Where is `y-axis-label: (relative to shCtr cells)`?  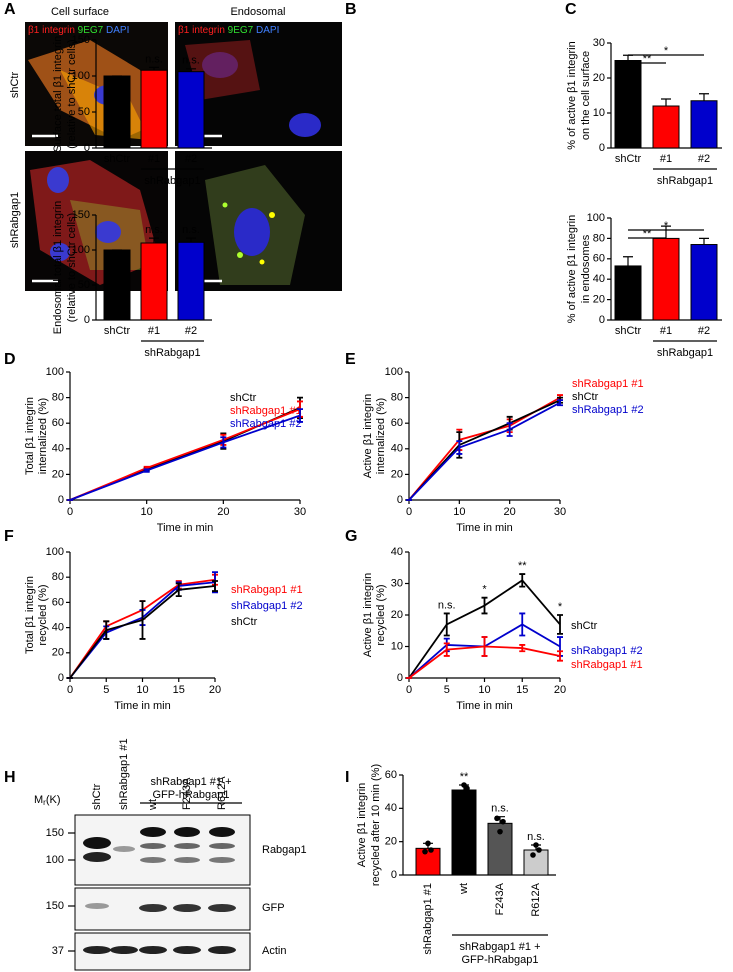 y-axis-label: (relative to shCtr cells) is located at coordinates (72, 267).